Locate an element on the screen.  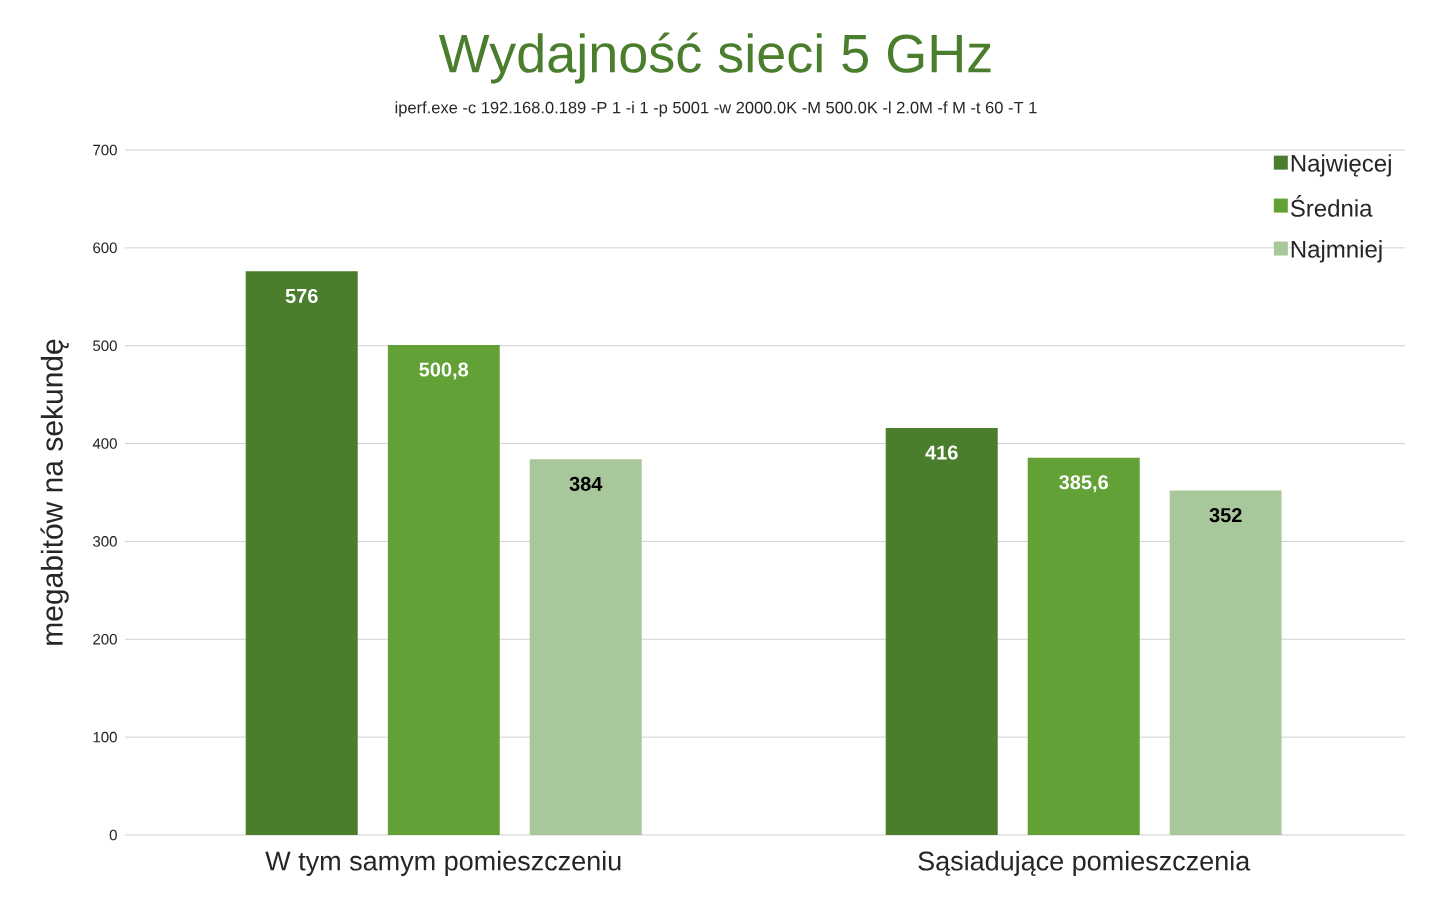
y-tick-label: 500 is located at coordinates (105, 346).